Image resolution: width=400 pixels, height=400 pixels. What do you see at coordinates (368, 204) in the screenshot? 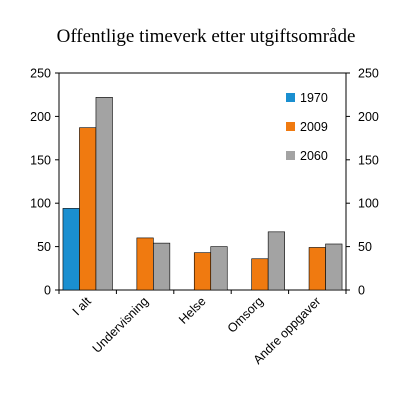
I see `right-tick-label: 100` at bounding box center [368, 204].